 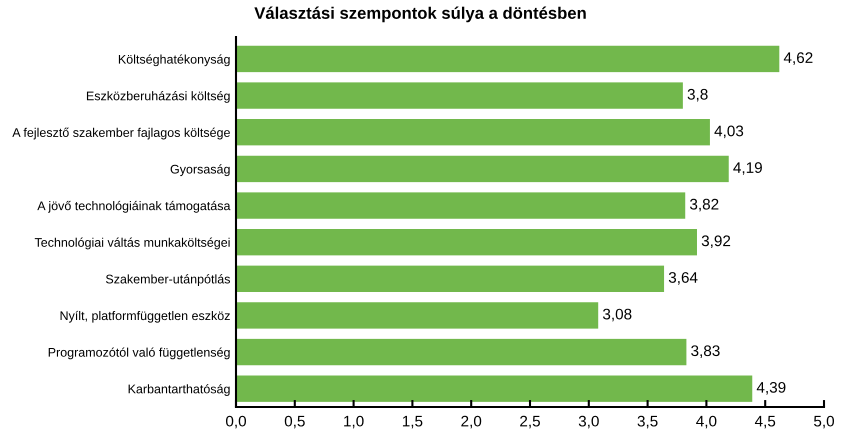 What do you see at coordinates (530, 422) in the screenshot?
I see `x-tick-label: 2,5` at bounding box center [530, 422].